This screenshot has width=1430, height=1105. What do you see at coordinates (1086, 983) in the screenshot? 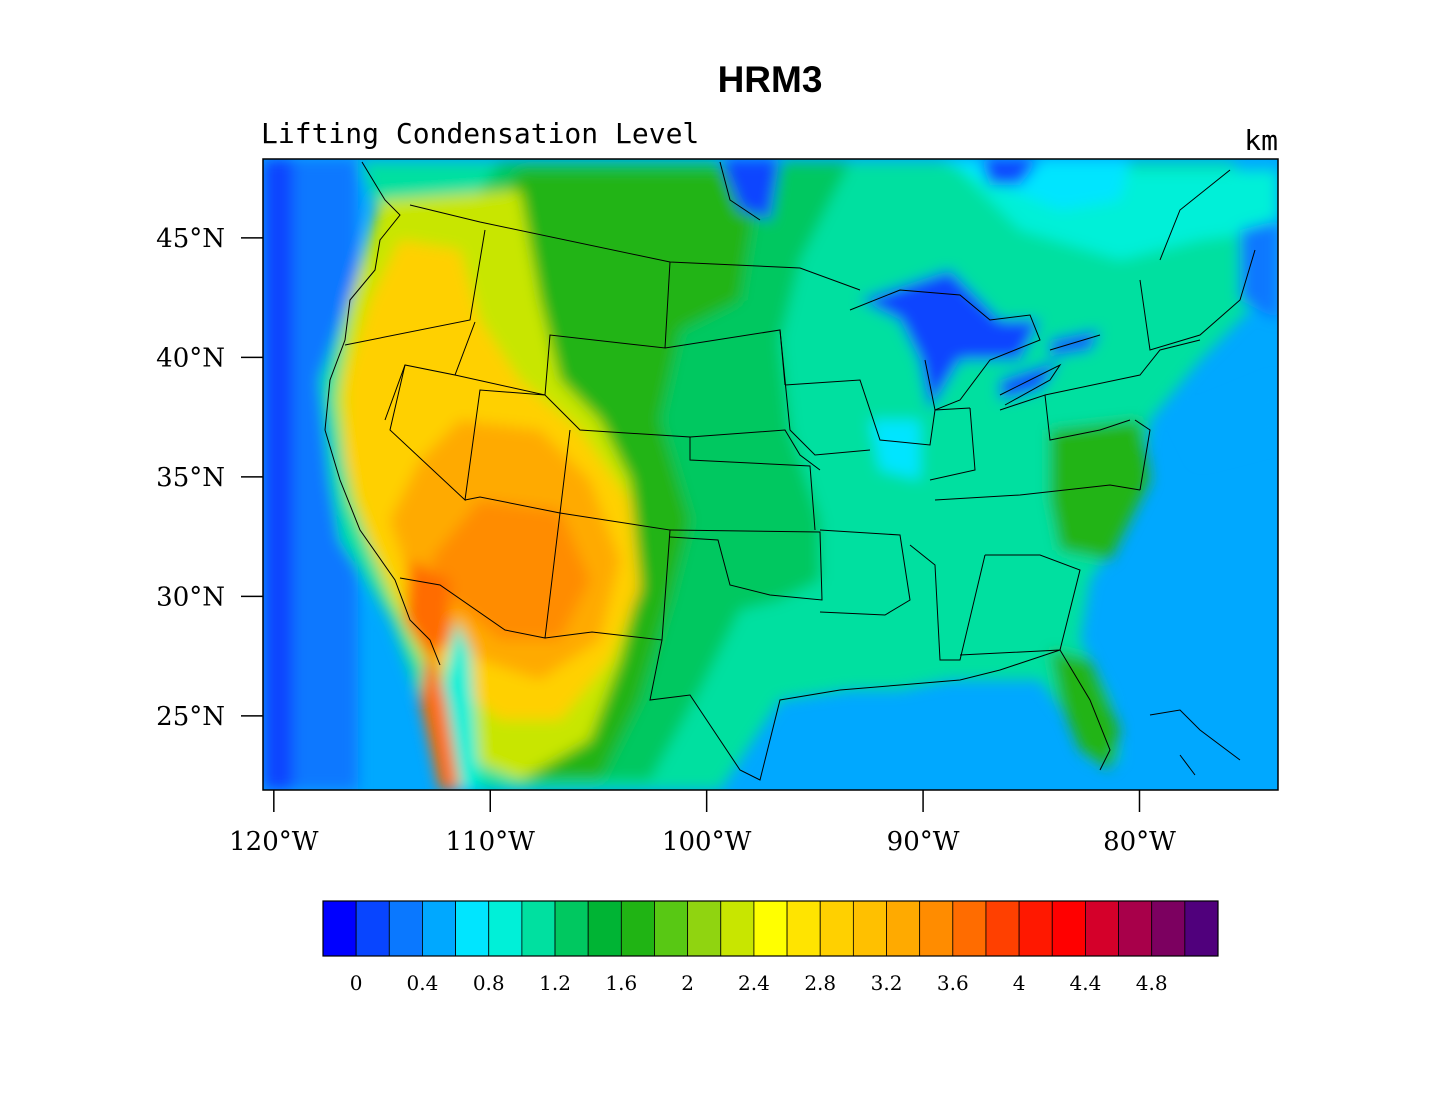
I see `colorbar-label: 4.4` at bounding box center [1086, 983].